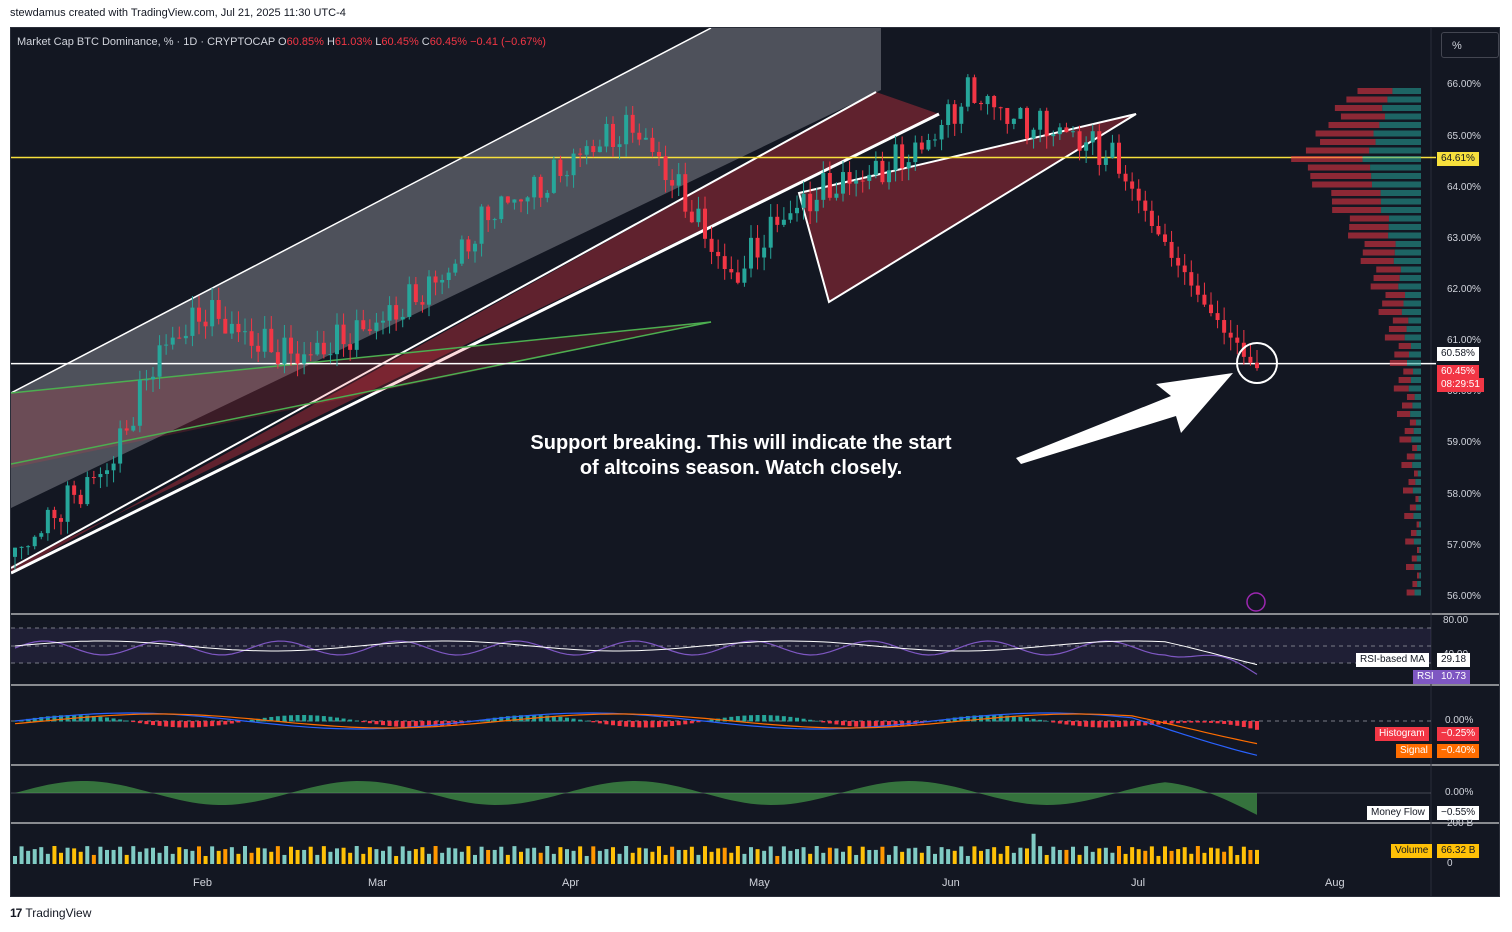  What do you see at coordinates (1458, 372) in the screenshot?
I see `last-price-tag: 60.45%` at bounding box center [1458, 372].